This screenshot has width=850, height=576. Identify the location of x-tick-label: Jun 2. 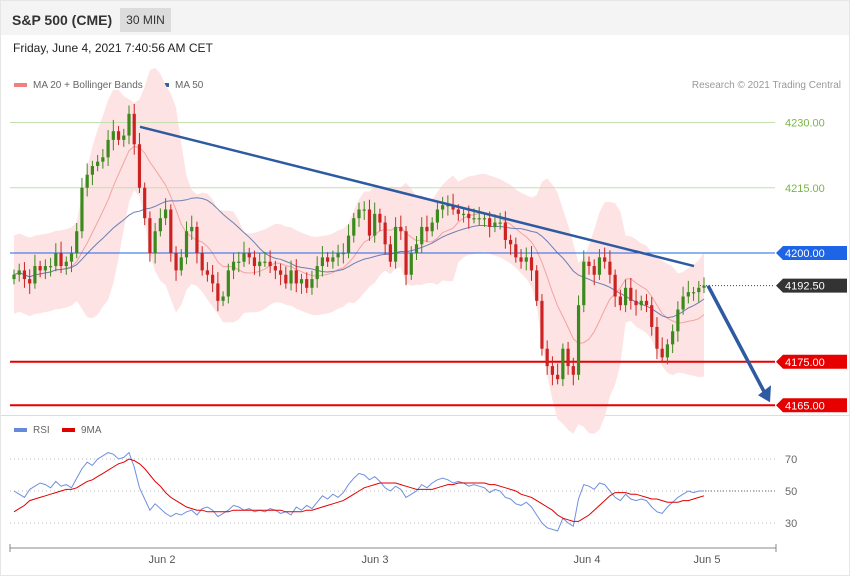
(162, 560).